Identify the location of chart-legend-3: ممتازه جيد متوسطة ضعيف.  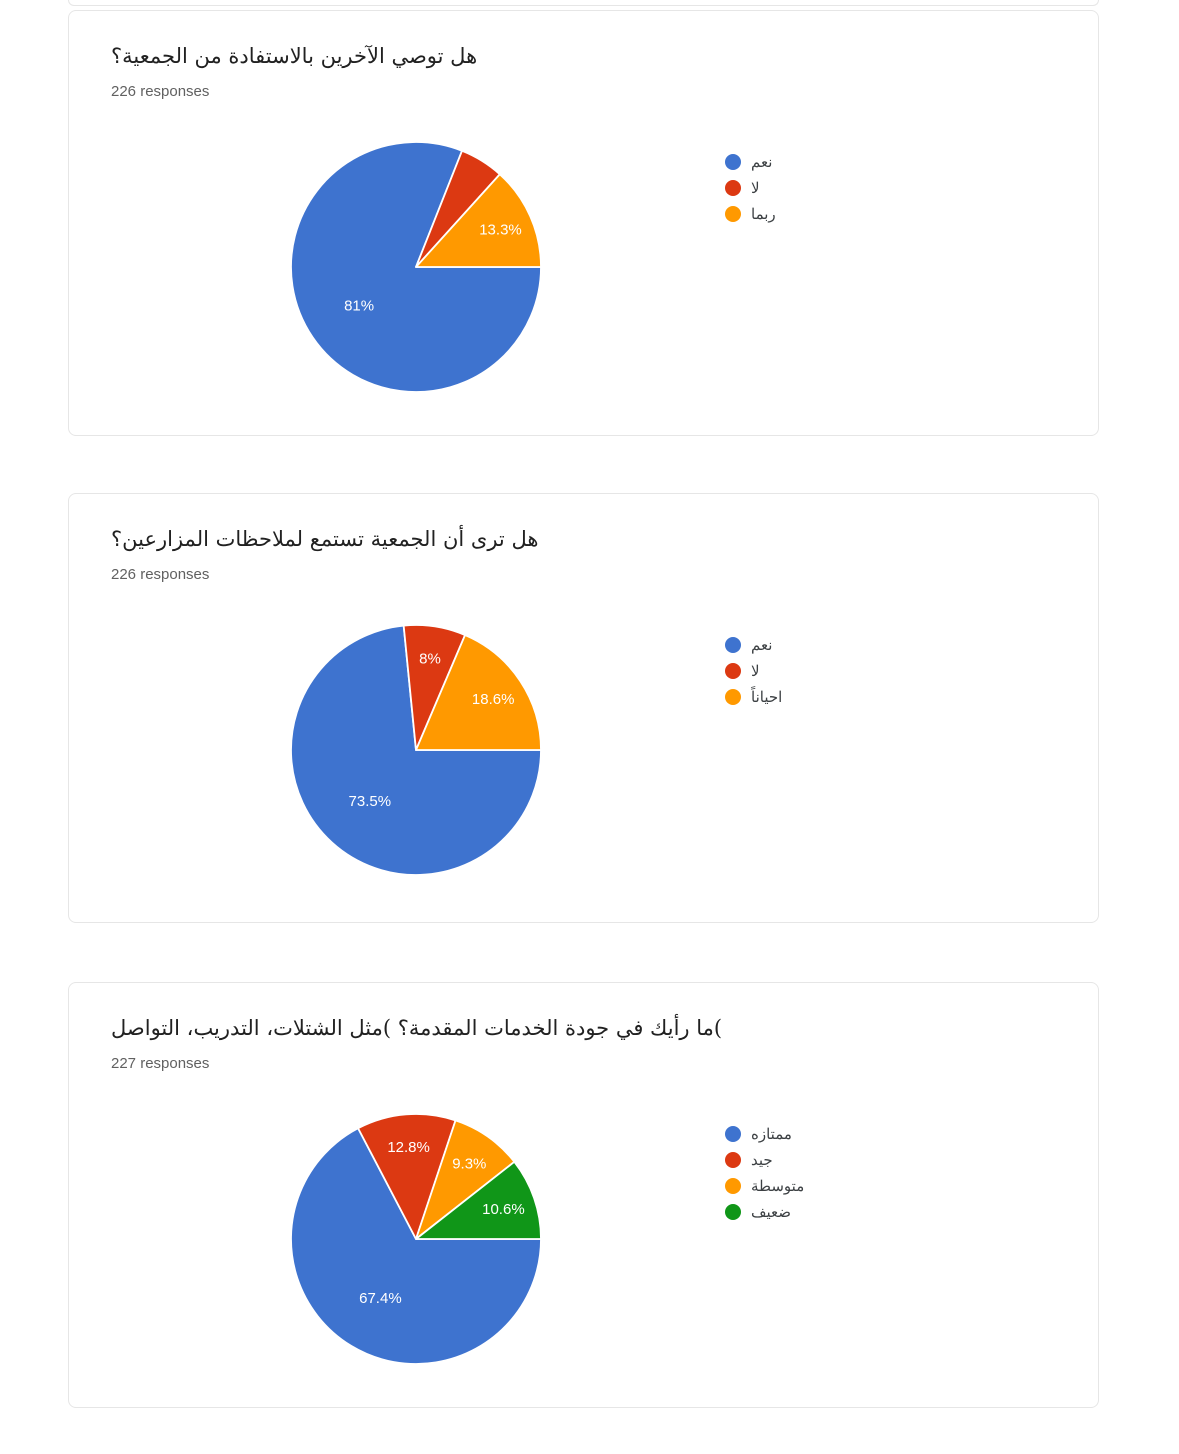
(764, 1173).